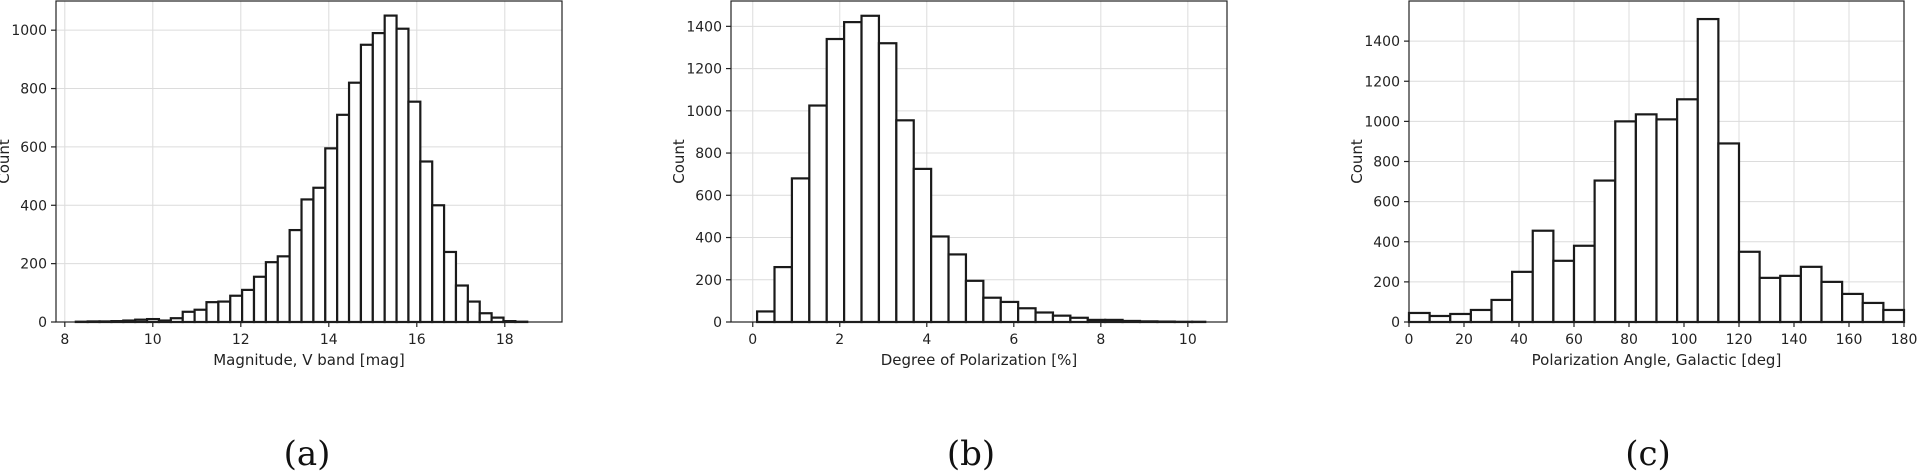 The image size is (1917, 474). Describe the element at coordinates (1629, 340) in the screenshot. I see `x-tick-label: 80` at that location.